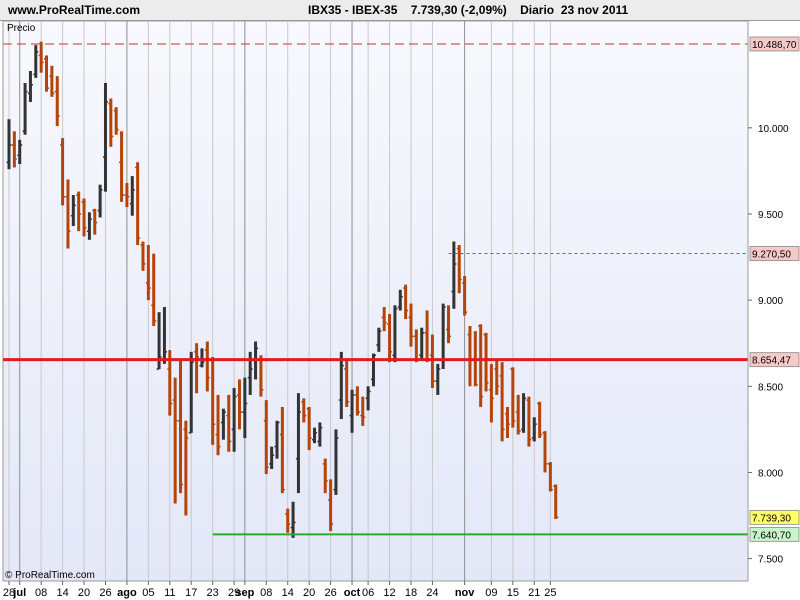 The image size is (800, 600). Describe the element at coordinates (21, 28) in the screenshot. I see `panel-label: Precio` at that location.